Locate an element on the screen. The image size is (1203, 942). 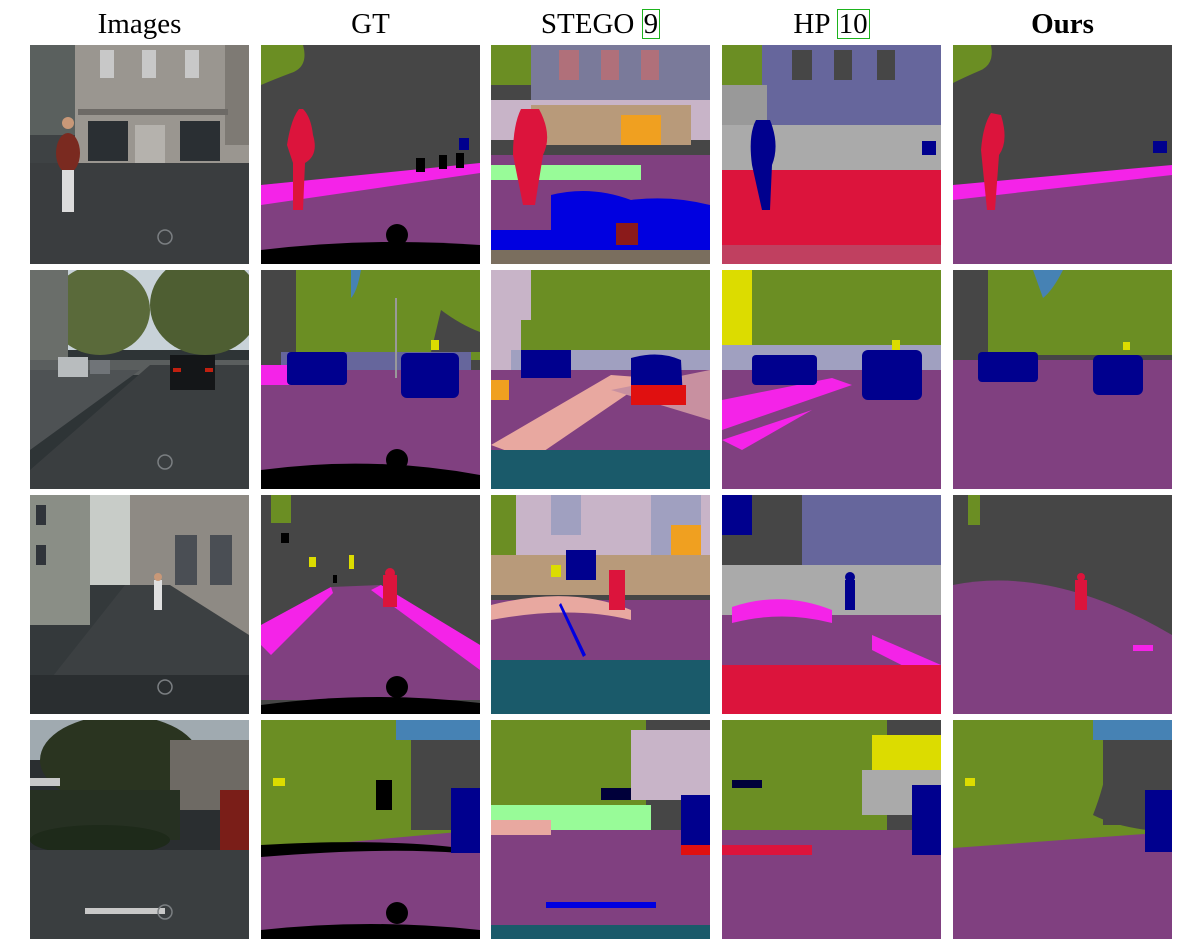
column-header-label: GT is located at coordinates (370, 24).